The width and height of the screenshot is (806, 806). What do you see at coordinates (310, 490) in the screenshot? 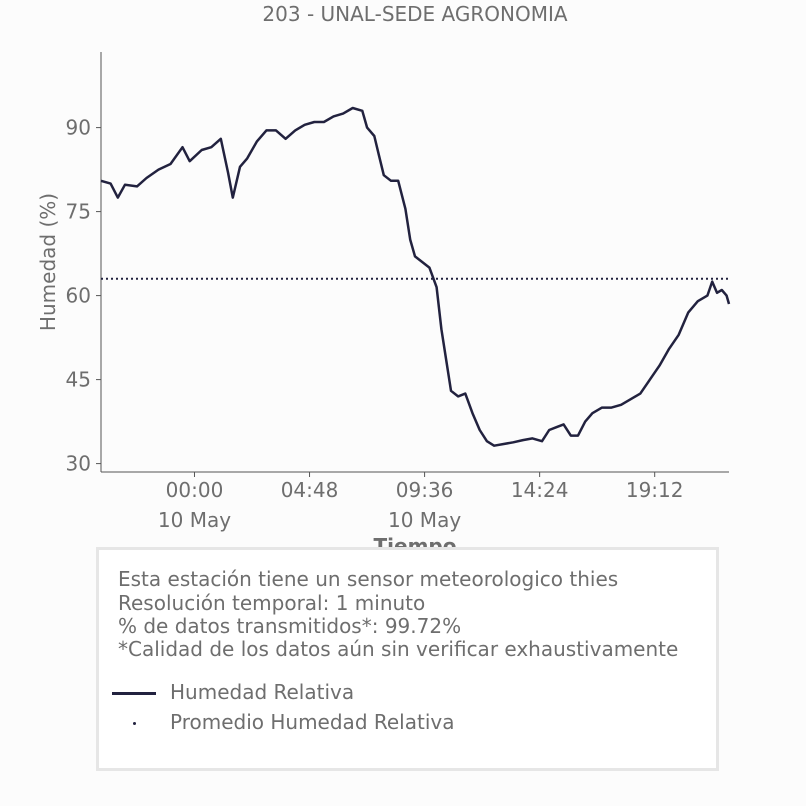
I see `x-tick-label: 04:48` at bounding box center [310, 490].